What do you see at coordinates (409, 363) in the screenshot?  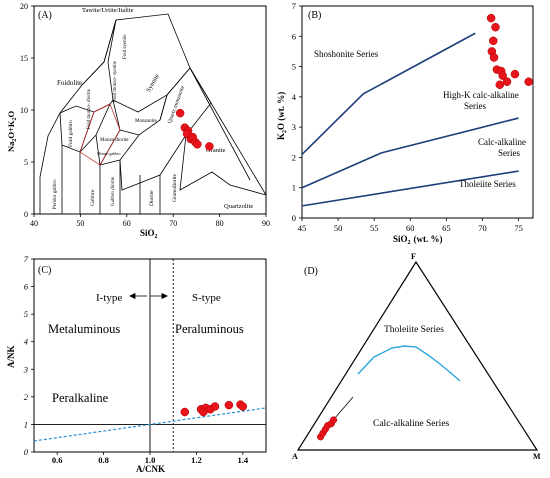 I see `tholeiite-boundary-curve` at bounding box center [409, 363].